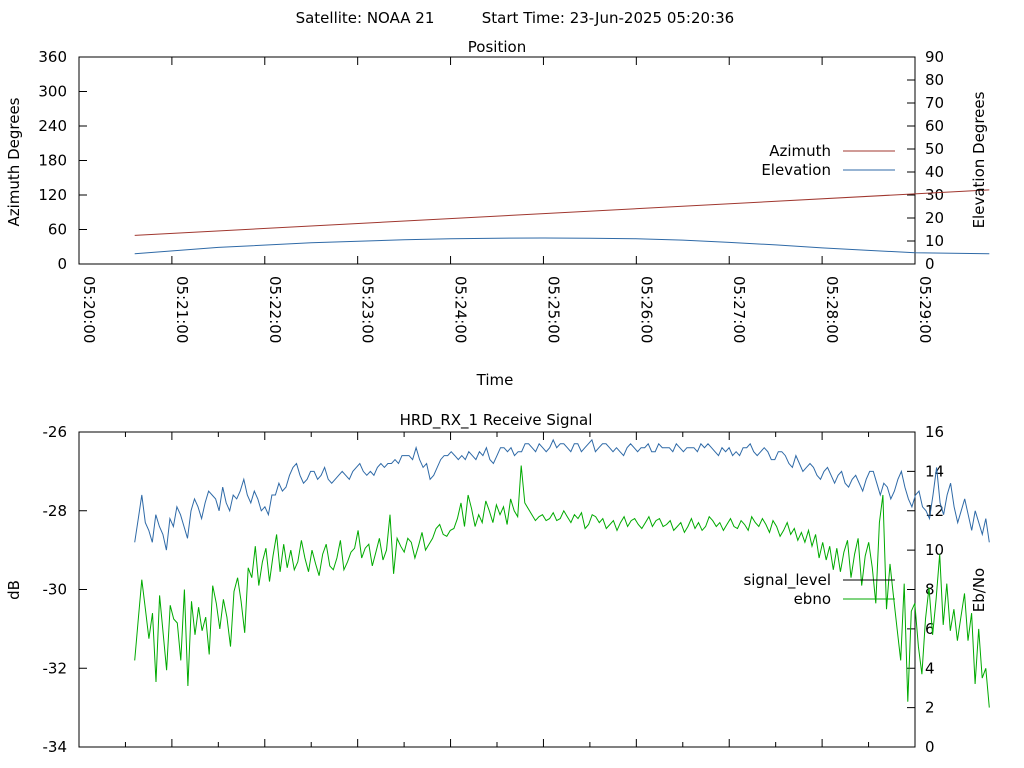 The image size is (1024, 768). I want to click on series-azimuth-line, so click(562, 212).